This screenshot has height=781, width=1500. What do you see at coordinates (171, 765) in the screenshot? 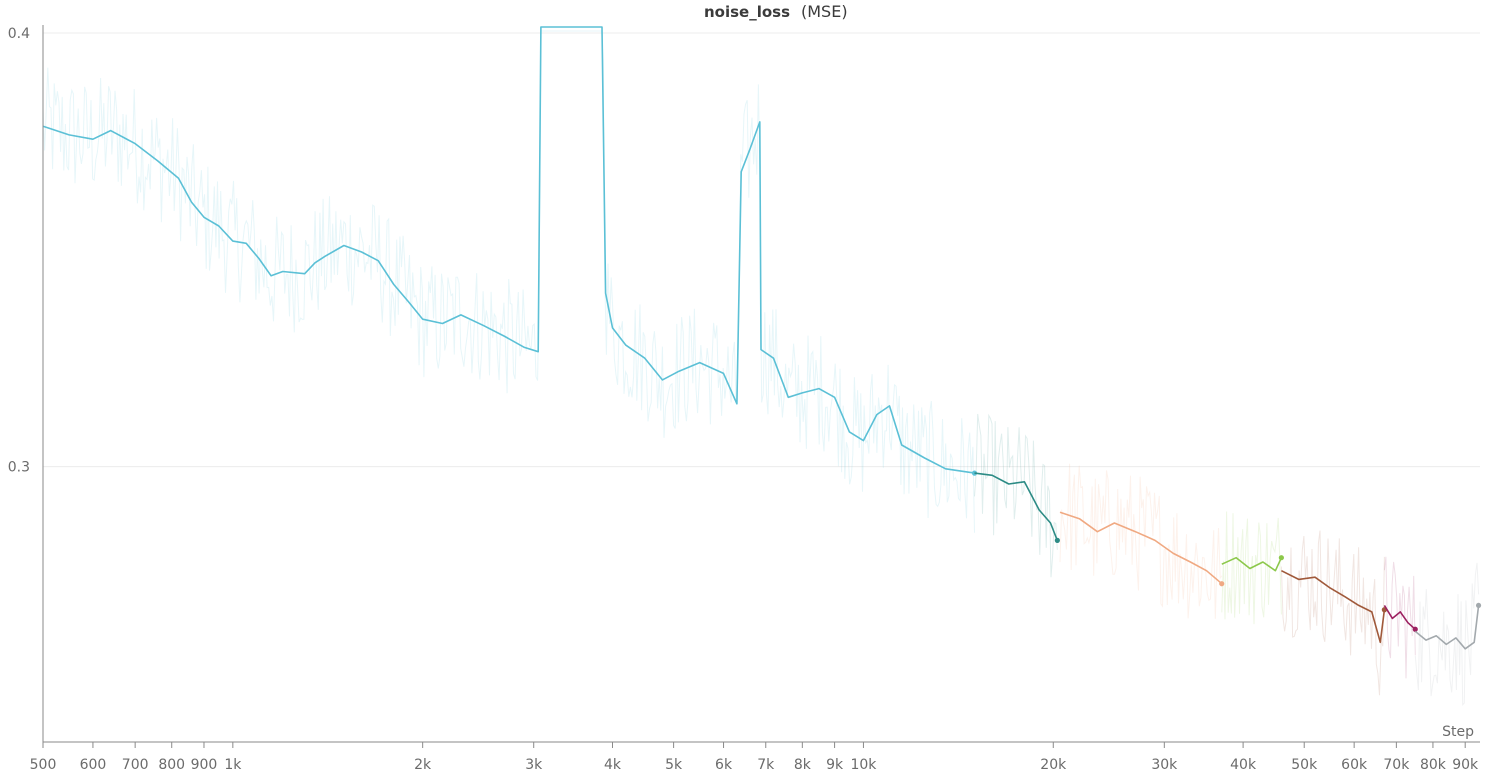
I see `x-tick-label: 800` at bounding box center [171, 765].